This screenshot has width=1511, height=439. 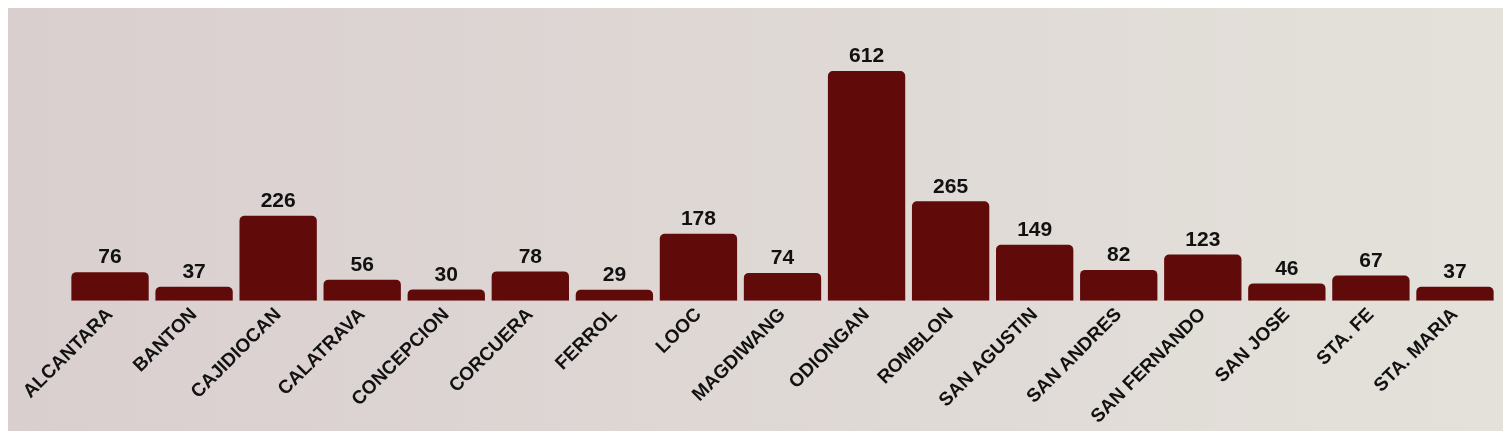 What do you see at coordinates (951, 185) in the screenshot?
I see `data-label: 265` at bounding box center [951, 185].